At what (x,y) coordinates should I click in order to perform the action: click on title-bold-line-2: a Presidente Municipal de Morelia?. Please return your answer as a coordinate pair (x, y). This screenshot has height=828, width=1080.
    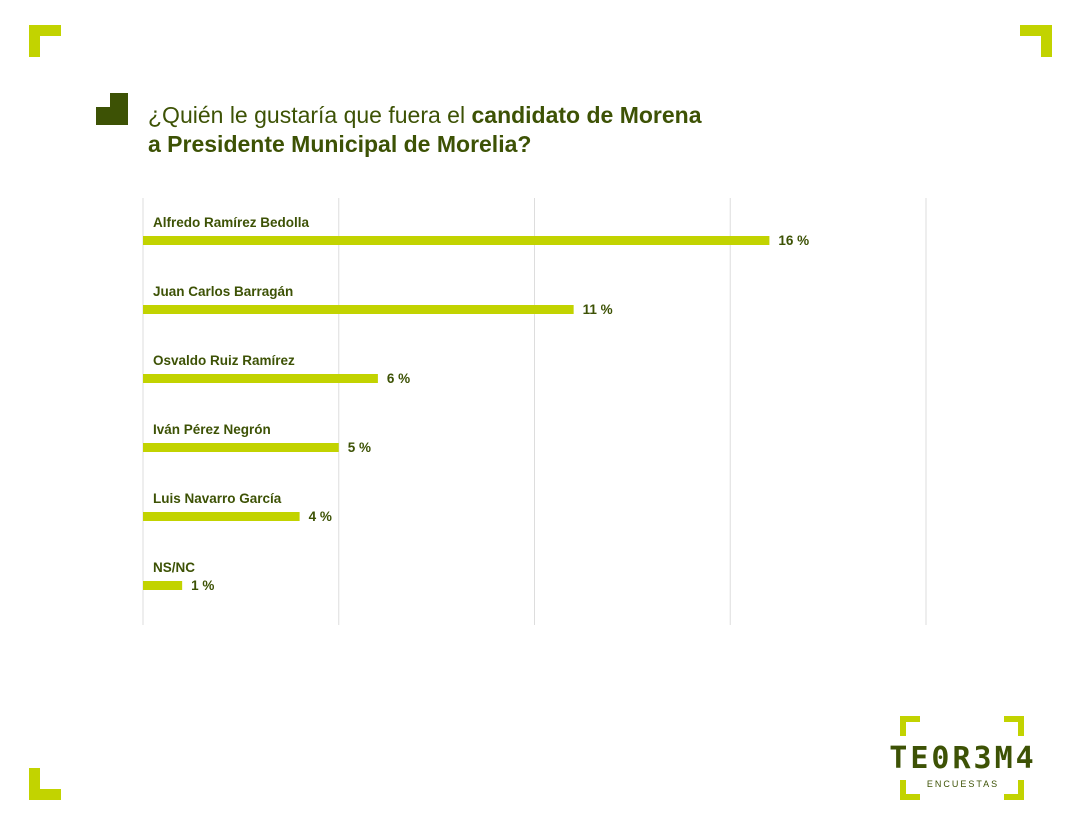
    Looking at the image, I should click on (340, 144).